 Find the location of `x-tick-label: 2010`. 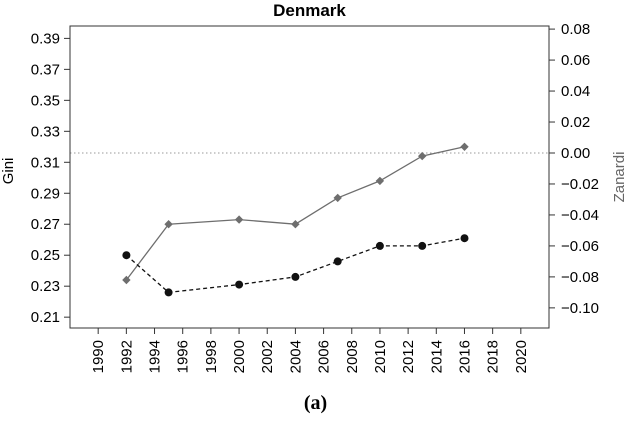

x-tick-label: 2010 is located at coordinates (380, 356).